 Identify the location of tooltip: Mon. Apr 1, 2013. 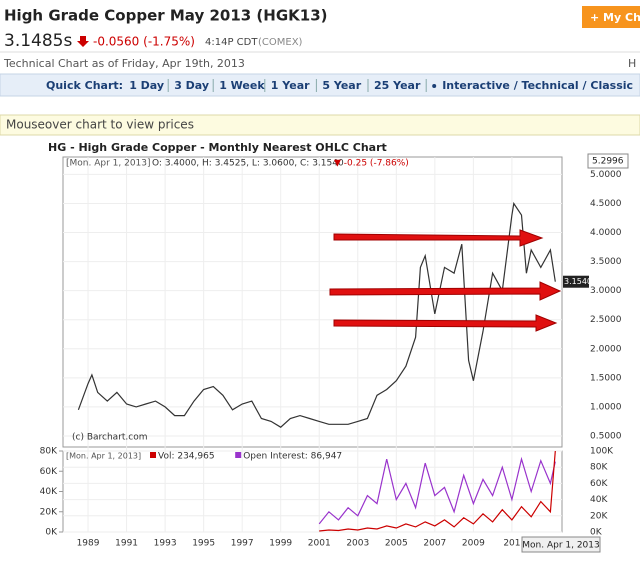
(560, 546).